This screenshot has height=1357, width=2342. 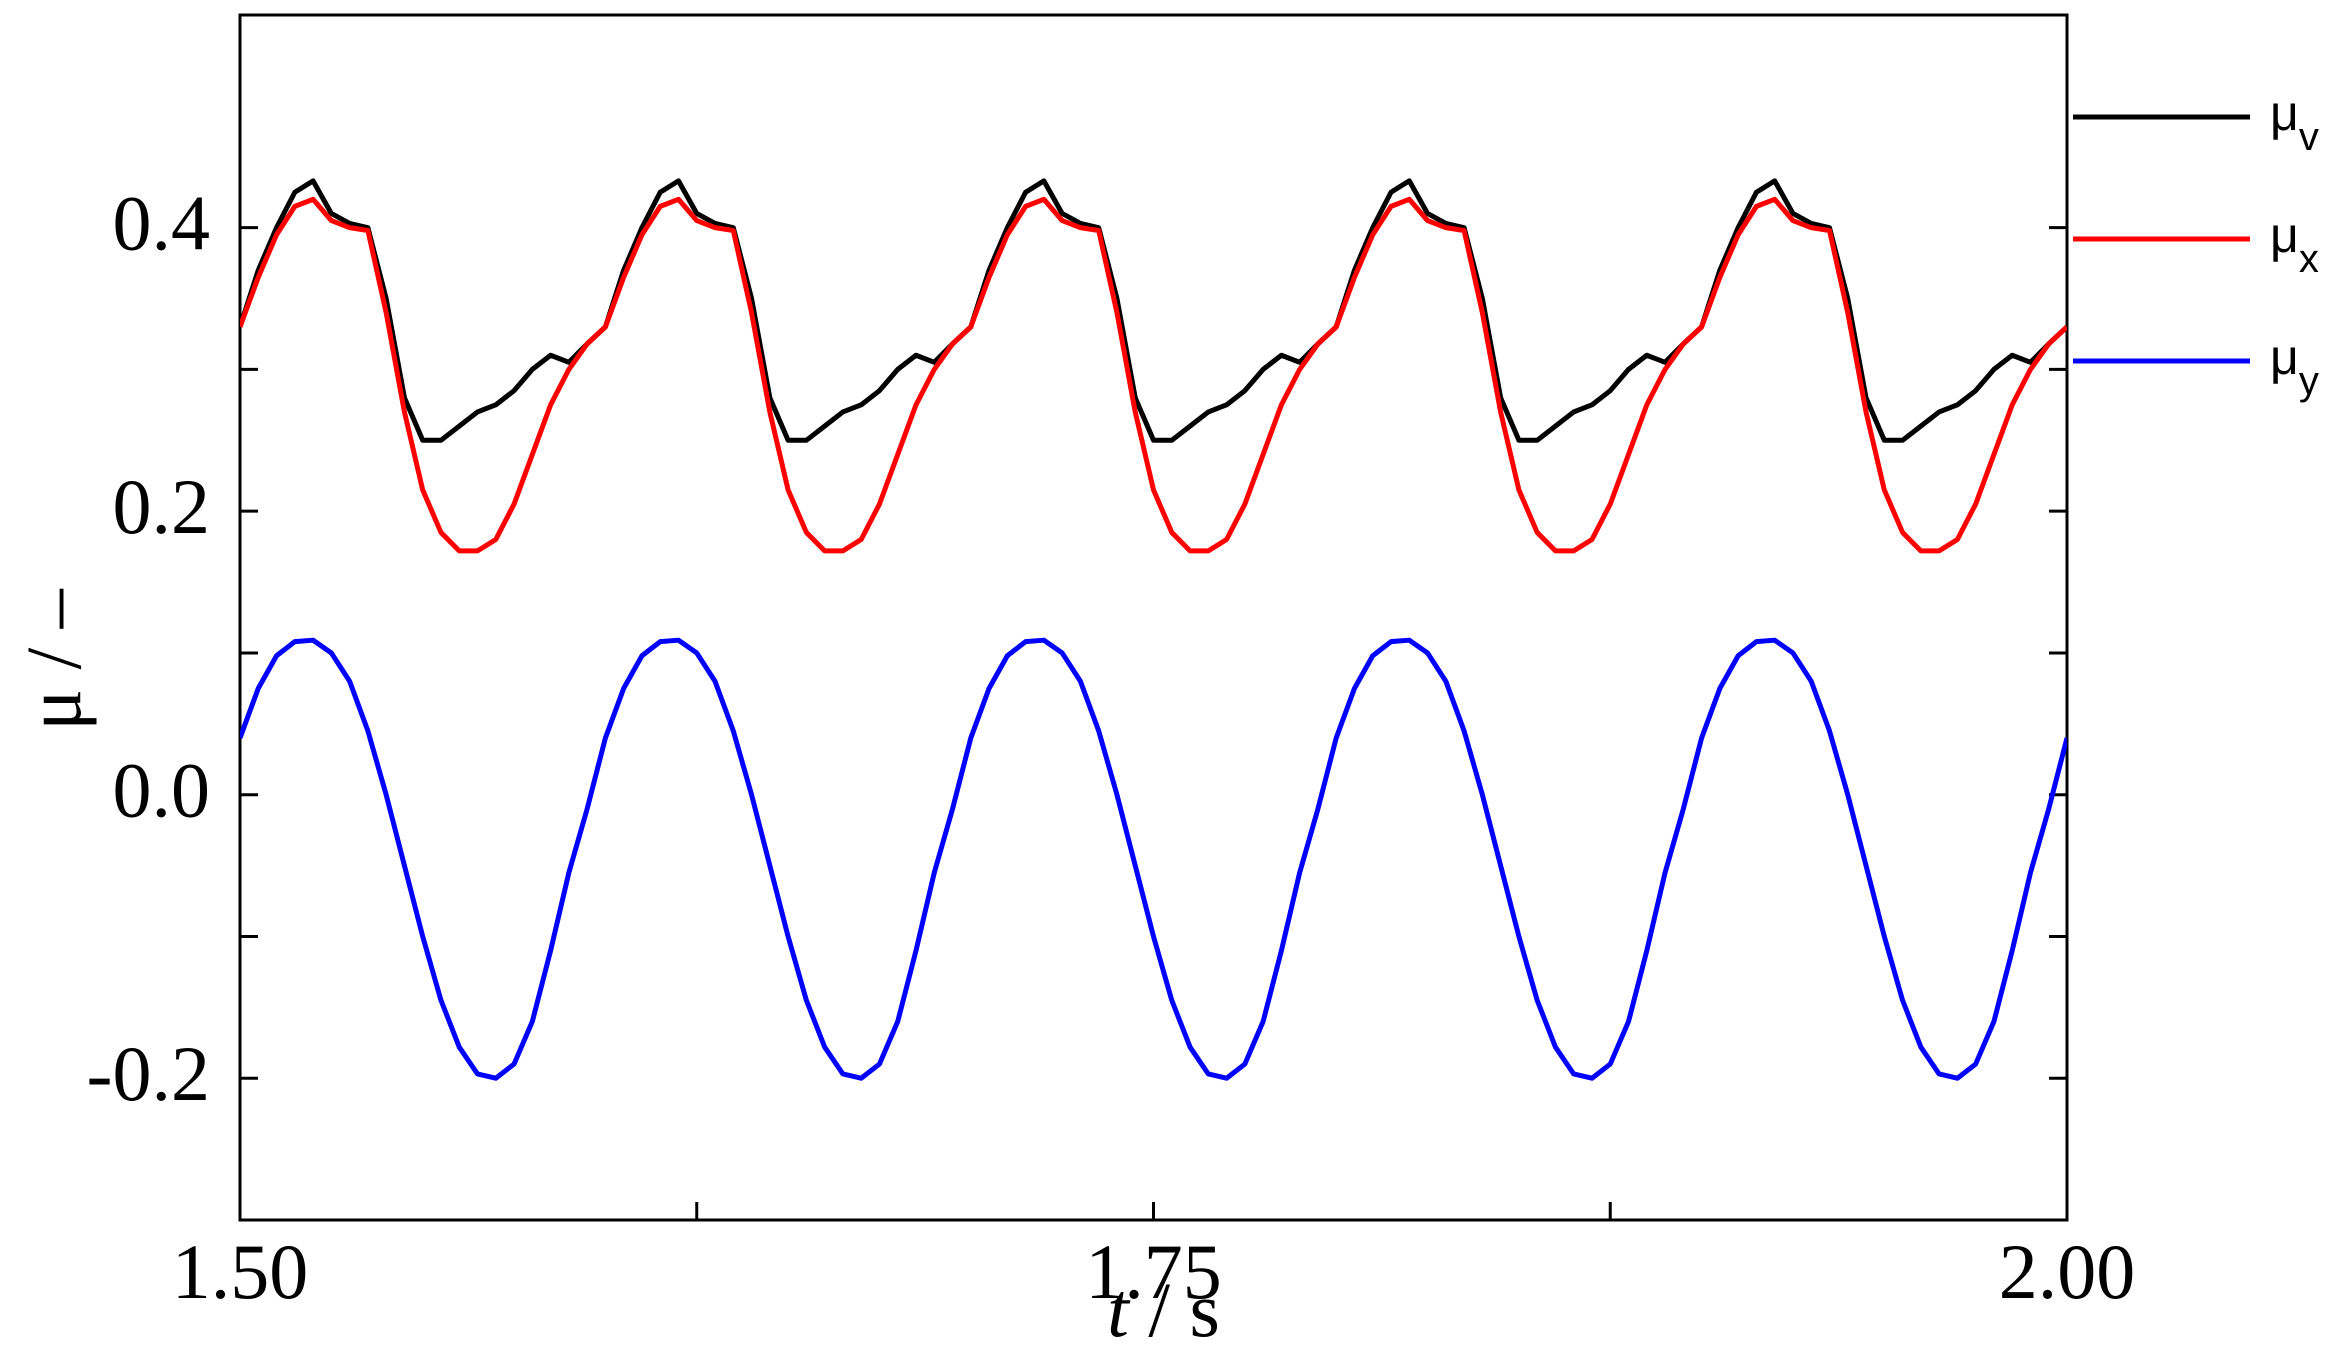 What do you see at coordinates (162, 790) in the screenshot?
I see `y-tick-label: 0.0` at bounding box center [162, 790].